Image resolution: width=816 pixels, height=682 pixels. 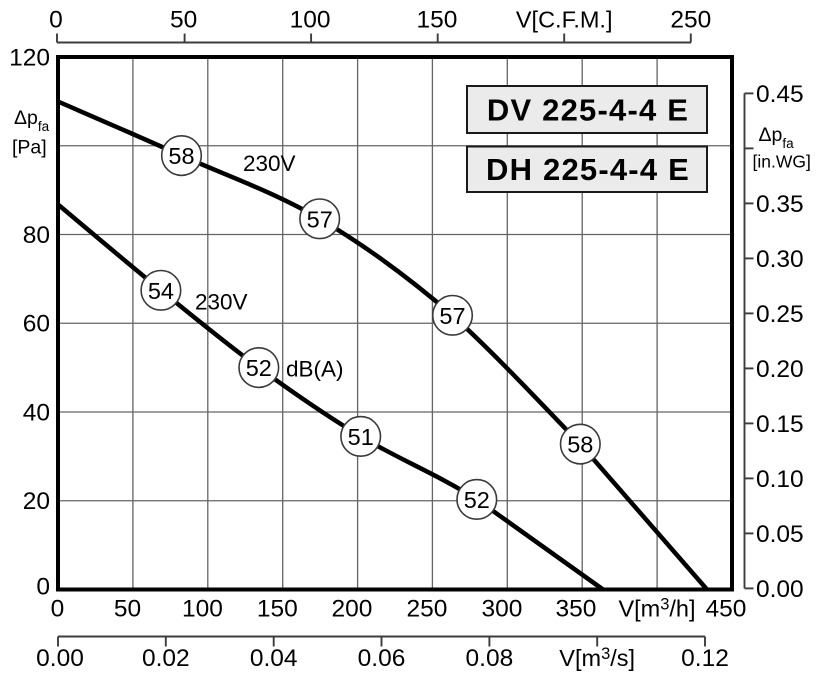 I want to click on svg-text: 51, so click(x=361, y=437).